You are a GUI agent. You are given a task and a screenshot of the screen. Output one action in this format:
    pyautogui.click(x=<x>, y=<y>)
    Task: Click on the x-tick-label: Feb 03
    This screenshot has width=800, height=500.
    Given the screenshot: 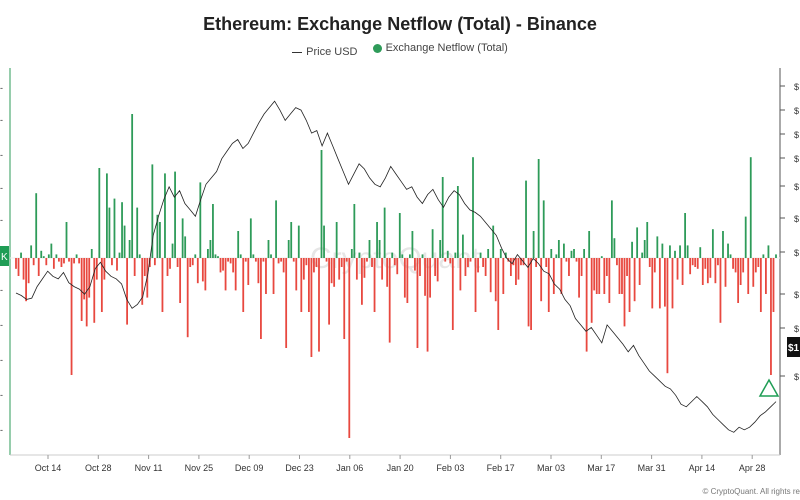 What is the action you would take?
    pyautogui.click(x=450, y=468)
    